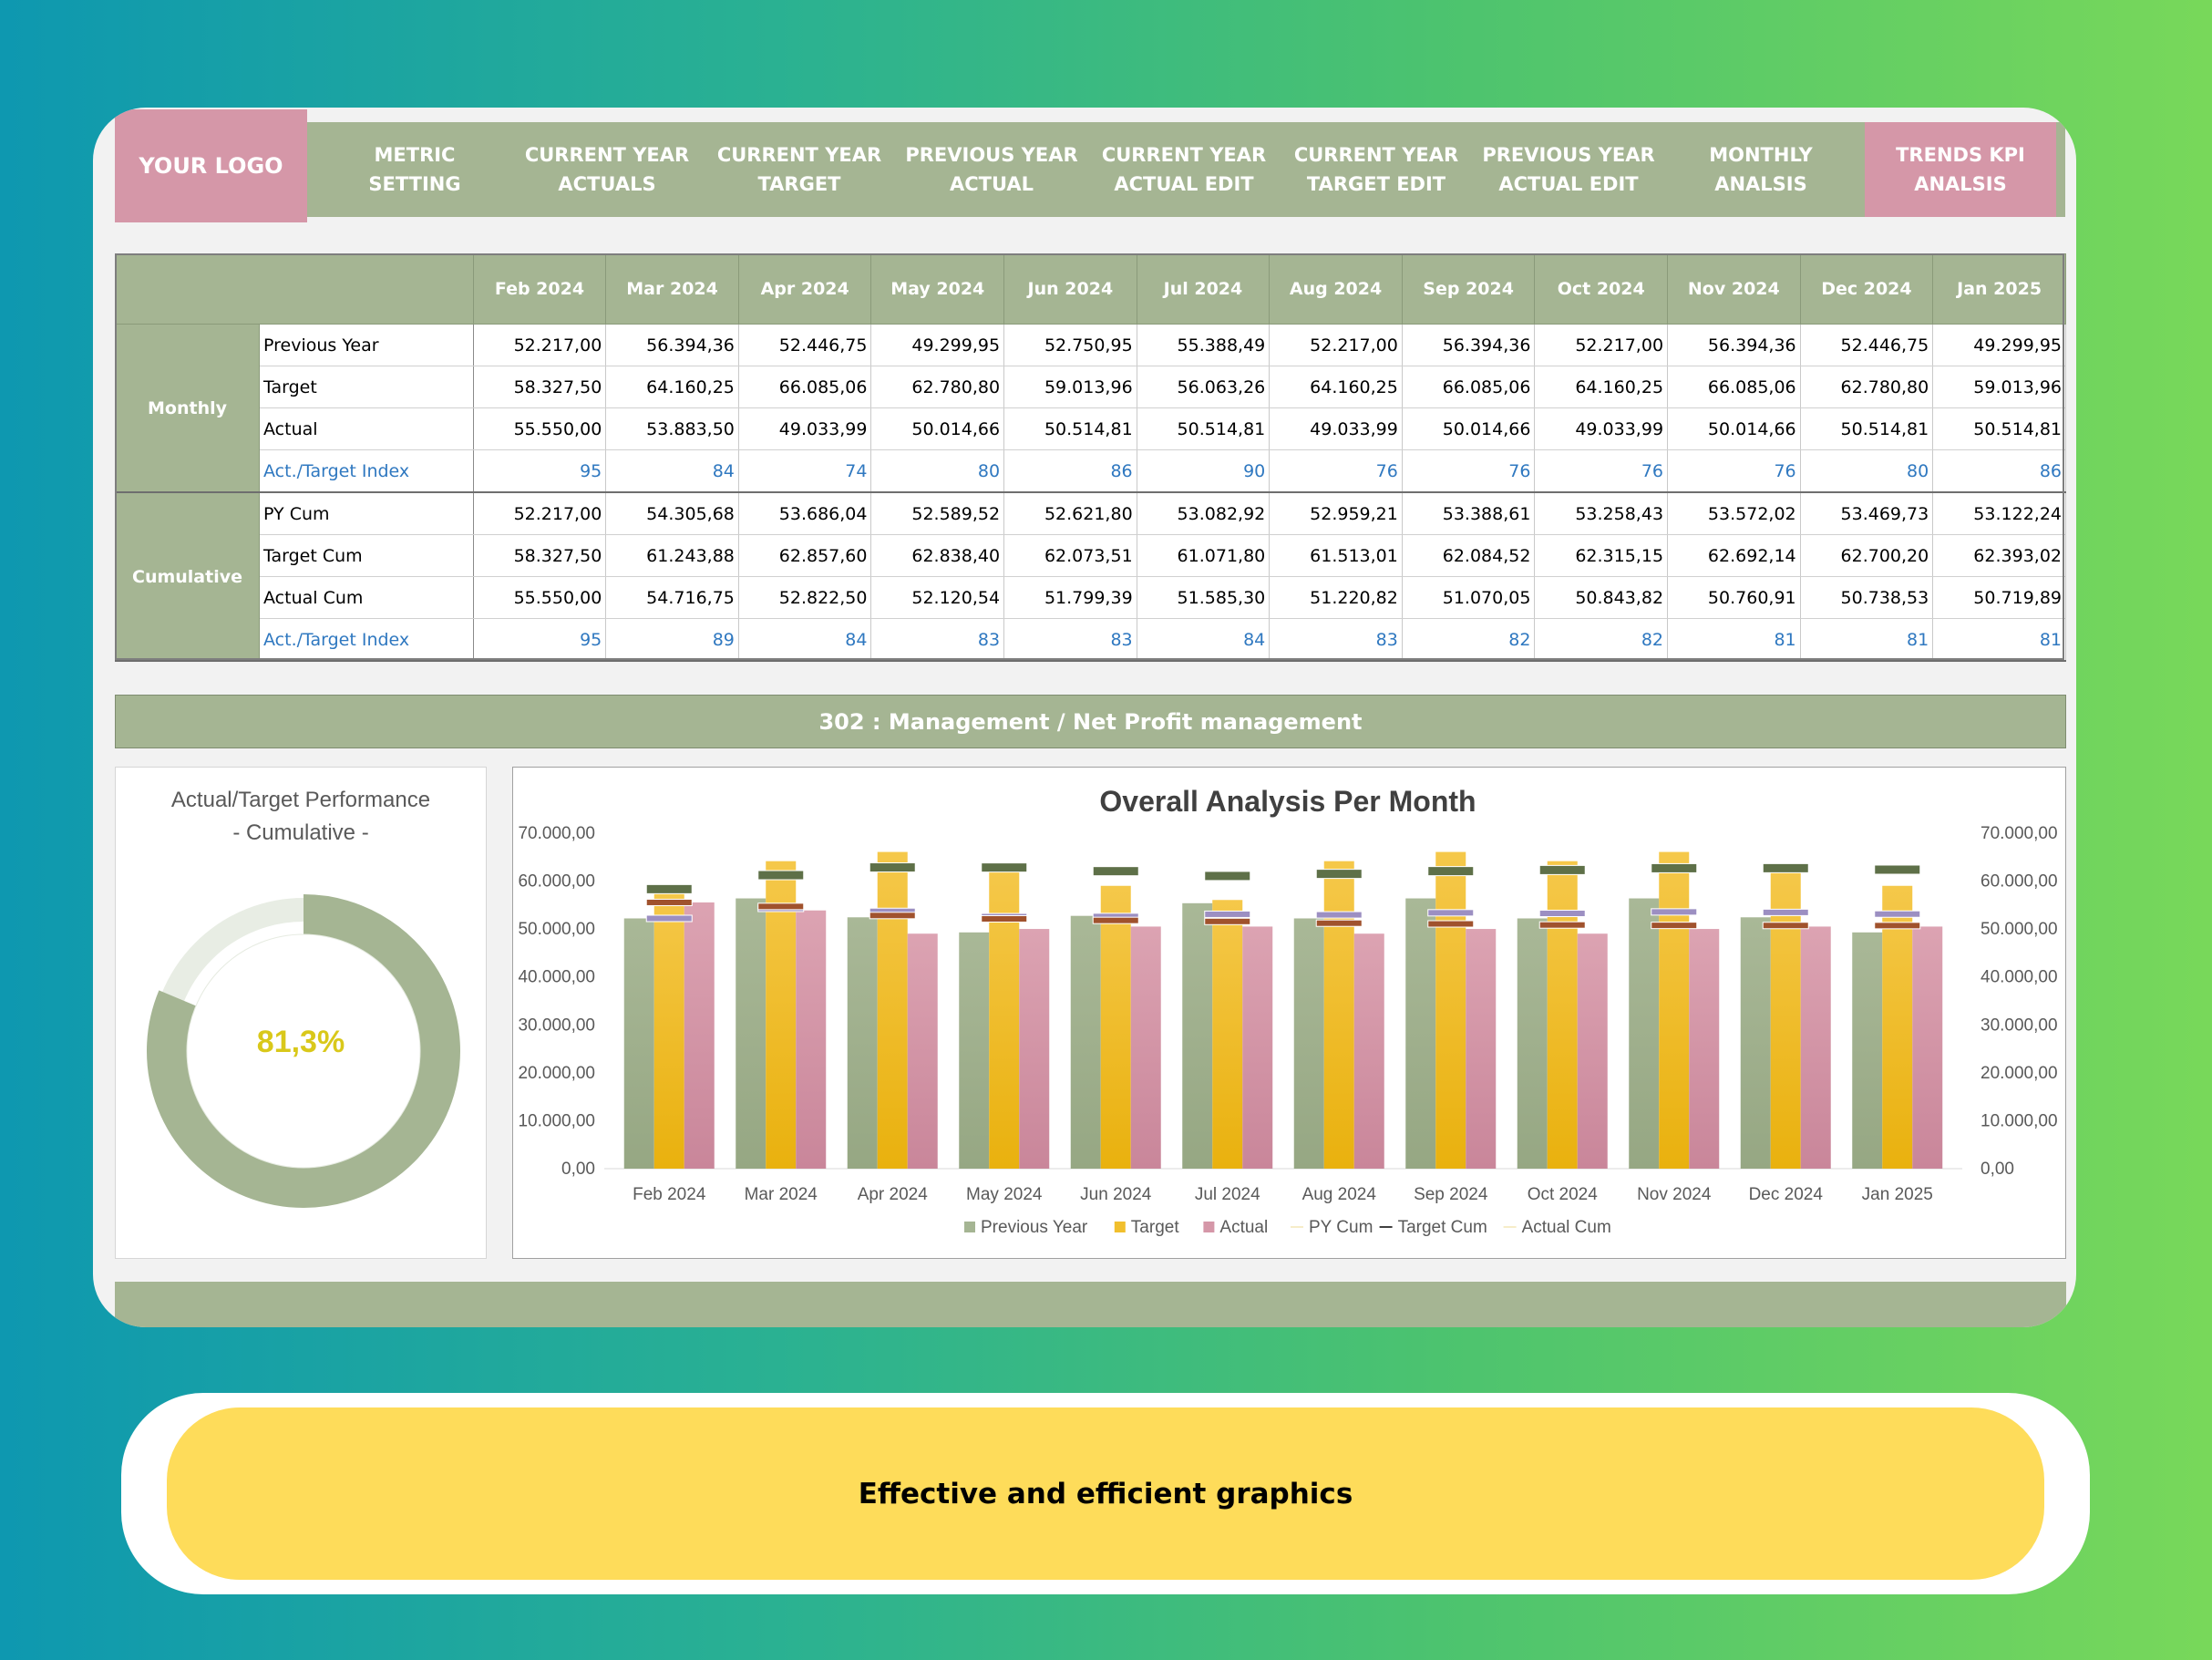  Describe the element at coordinates (556, 1120) in the screenshot. I see `y-tick-label-left: 10.000,00` at that location.